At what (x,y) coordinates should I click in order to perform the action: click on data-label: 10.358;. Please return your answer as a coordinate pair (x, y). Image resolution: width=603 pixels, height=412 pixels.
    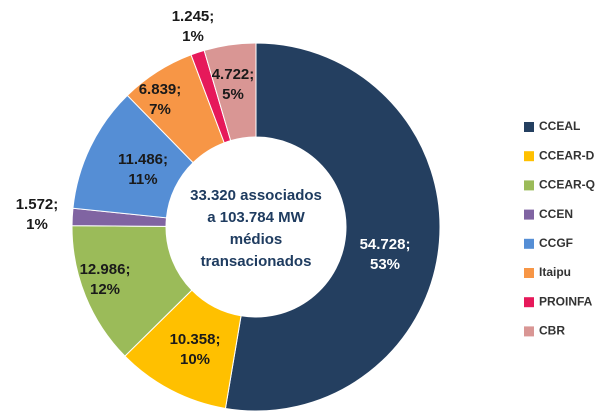
    Looking at the image, I should click on (195, 339).